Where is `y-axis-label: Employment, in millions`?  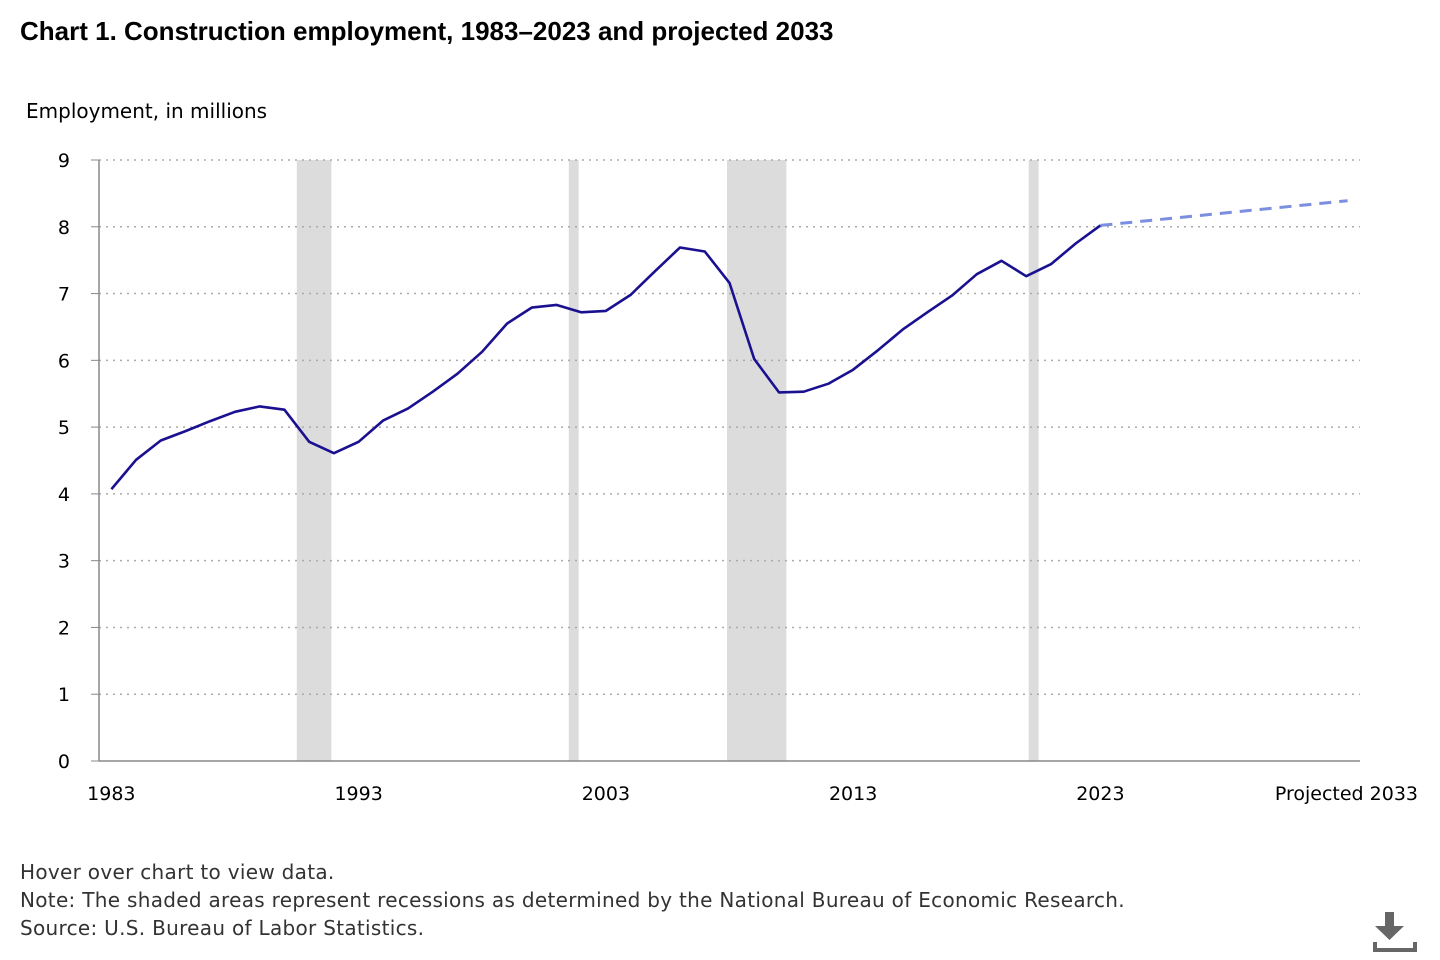
y-axis-label: Employment, in millions is located at coordinates (147, 111).